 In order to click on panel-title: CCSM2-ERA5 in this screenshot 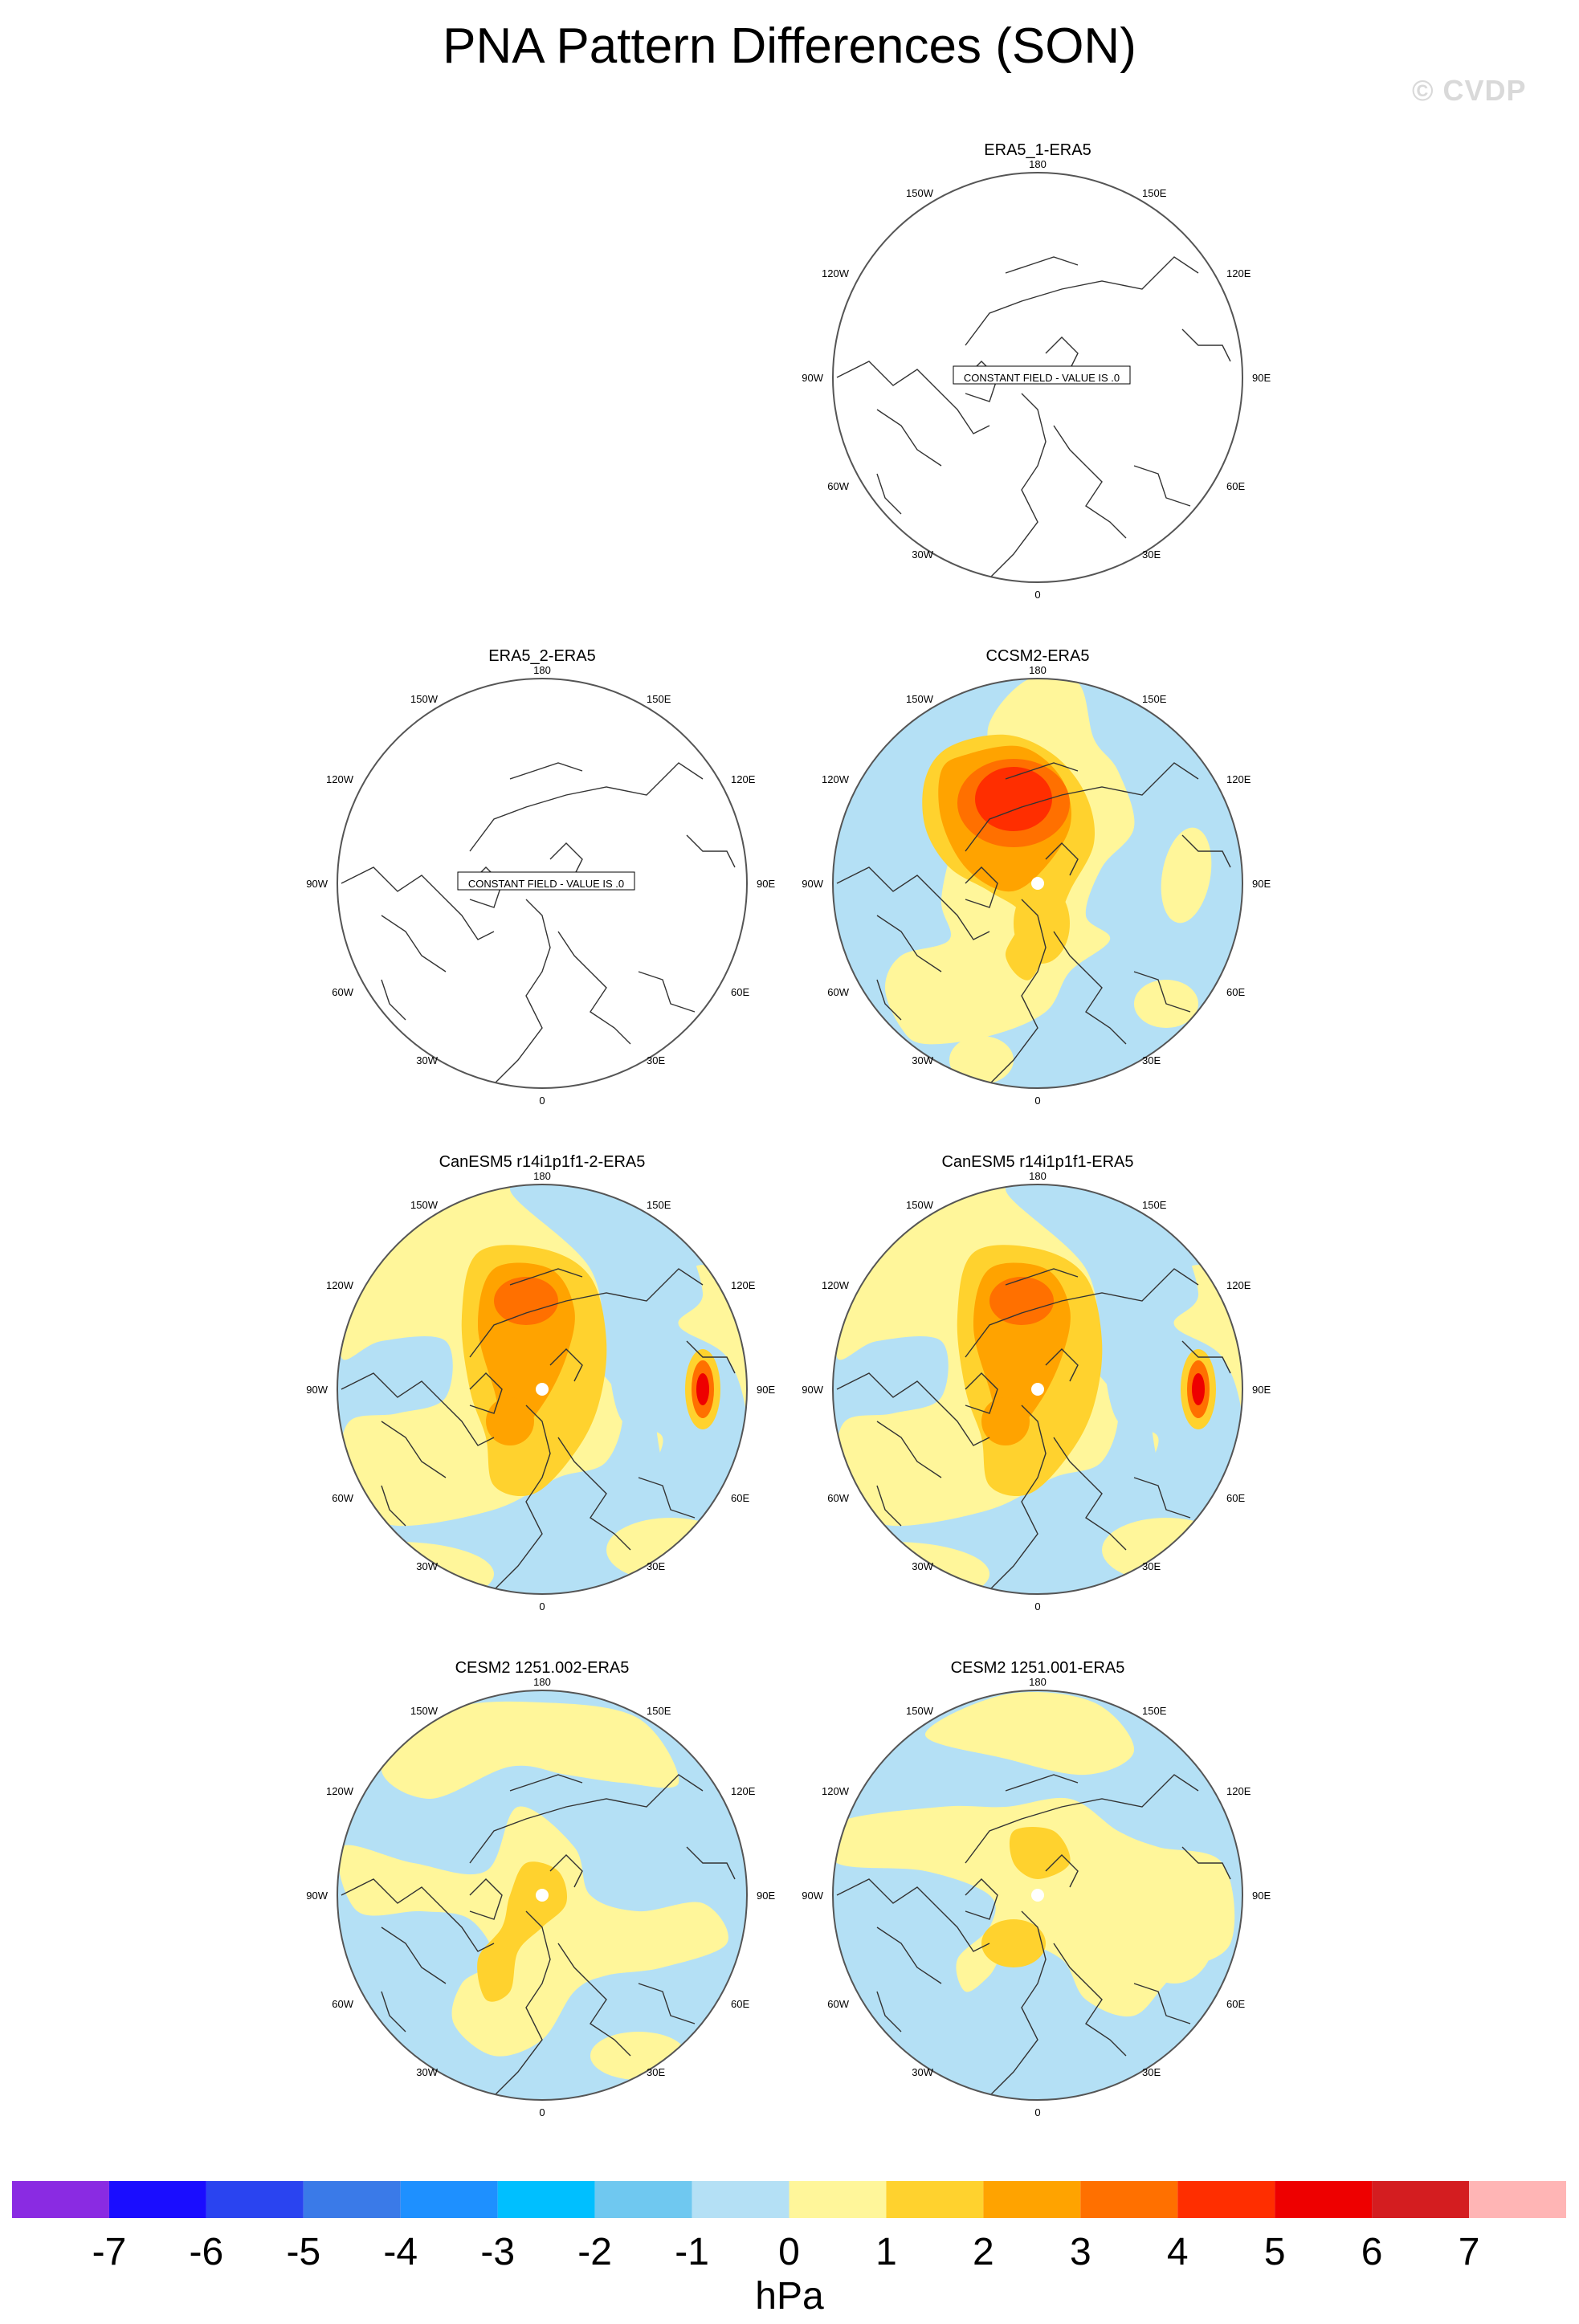, I will do `click(1038, 656)`.